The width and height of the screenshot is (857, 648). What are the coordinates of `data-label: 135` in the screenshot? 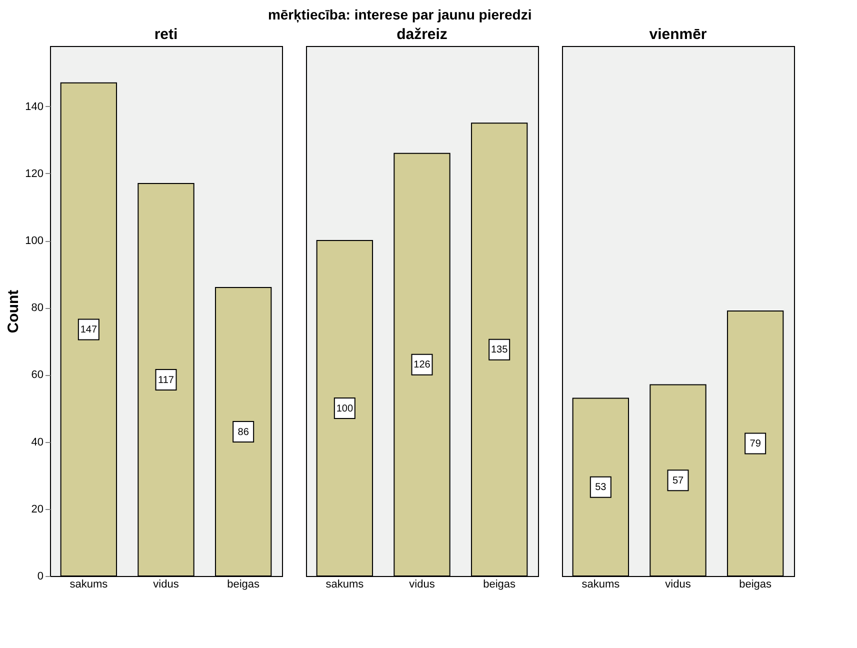 It's located at (499, 350).